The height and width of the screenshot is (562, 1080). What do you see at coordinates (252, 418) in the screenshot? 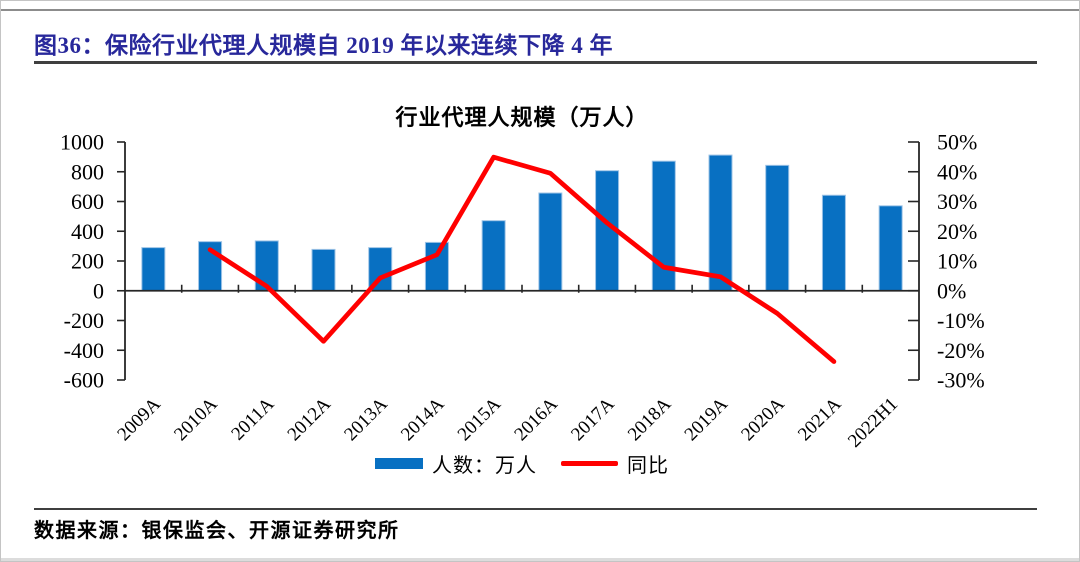
I see `x-axis-label: 2011A` at bounding box center [252, 418].